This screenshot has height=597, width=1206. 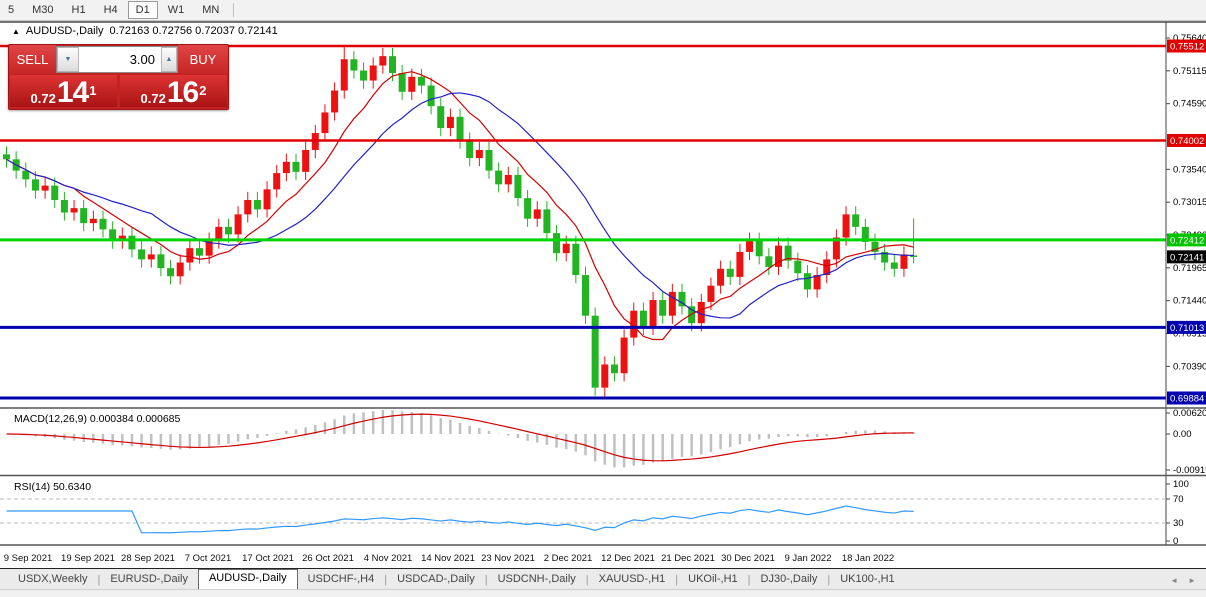 What do you see at coordinates (32, 59) in the screenshot?
I see `sell-button: SELL` at bounding box center [32, 59].